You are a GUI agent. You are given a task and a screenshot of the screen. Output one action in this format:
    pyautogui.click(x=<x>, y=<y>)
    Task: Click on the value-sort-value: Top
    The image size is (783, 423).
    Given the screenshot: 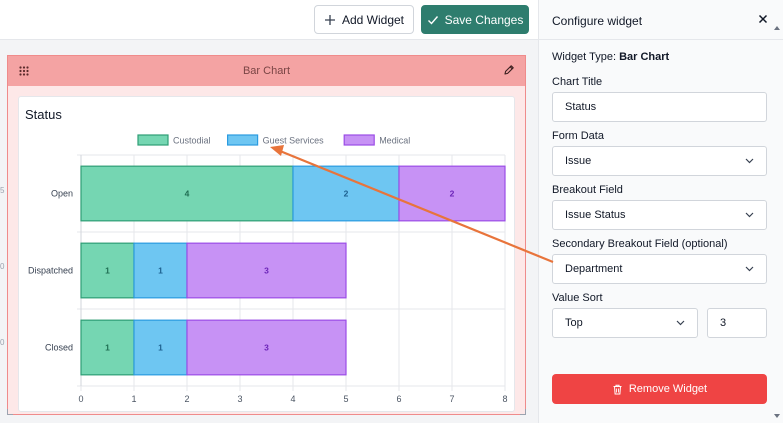 What is the action you would take?
    pyautogui.click(x=574, y=323)
    